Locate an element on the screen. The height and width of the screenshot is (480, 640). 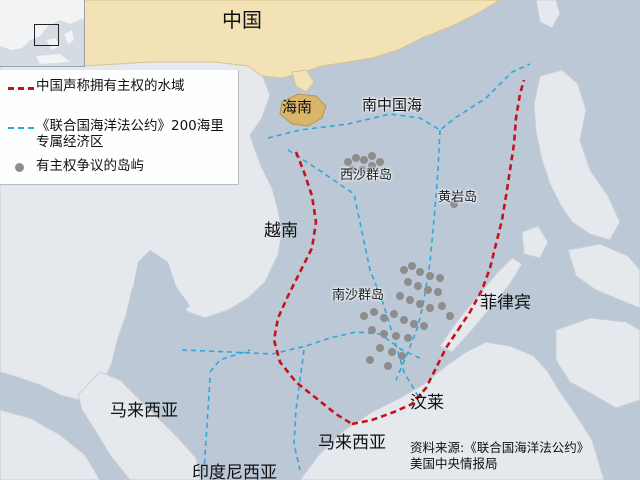
locator-inset is located at coordinates (42, 33).